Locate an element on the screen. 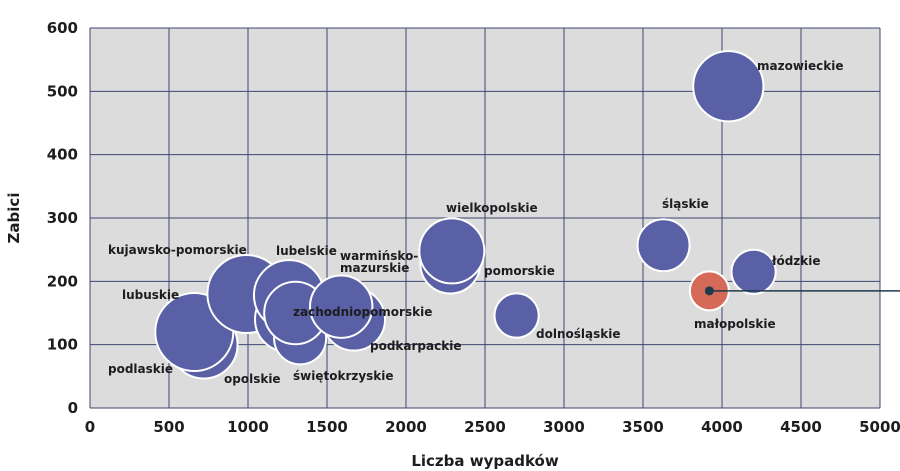  bubble-mazowieckie is located at coordinates (728, 86).